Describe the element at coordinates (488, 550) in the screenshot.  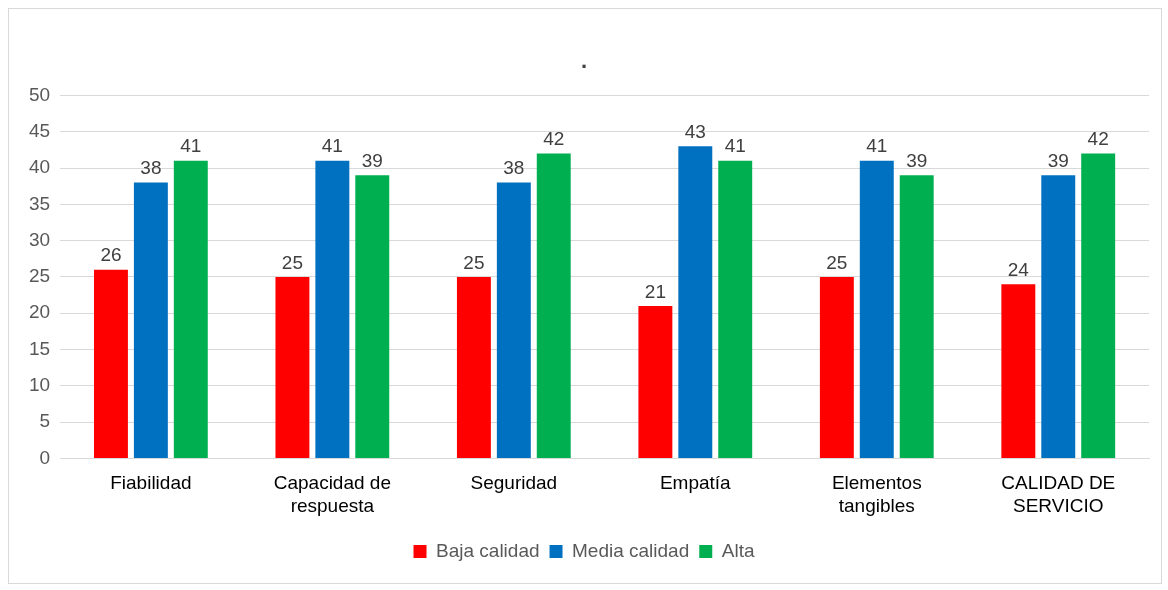
I see `legend-label: Baja calidad` at that location.